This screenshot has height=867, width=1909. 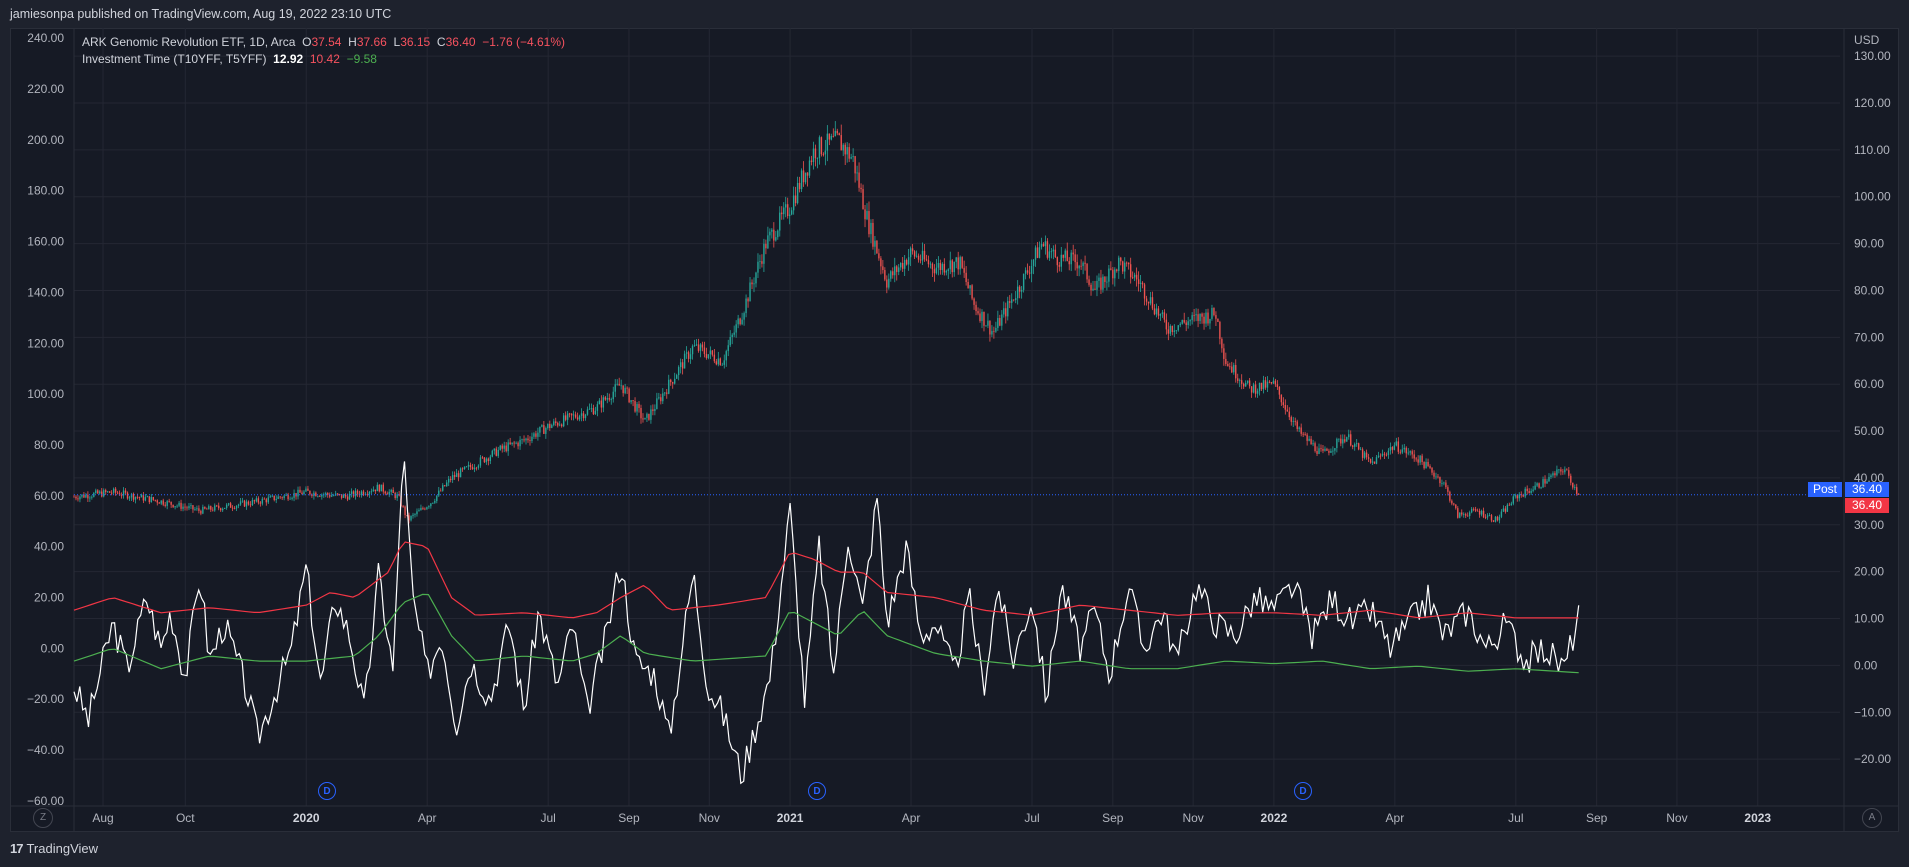 What do you see at coordinates (1869, 244) in the screenshot?
I see `right-axis-tick-label: 90.00` at bounding box center [1869, 244].